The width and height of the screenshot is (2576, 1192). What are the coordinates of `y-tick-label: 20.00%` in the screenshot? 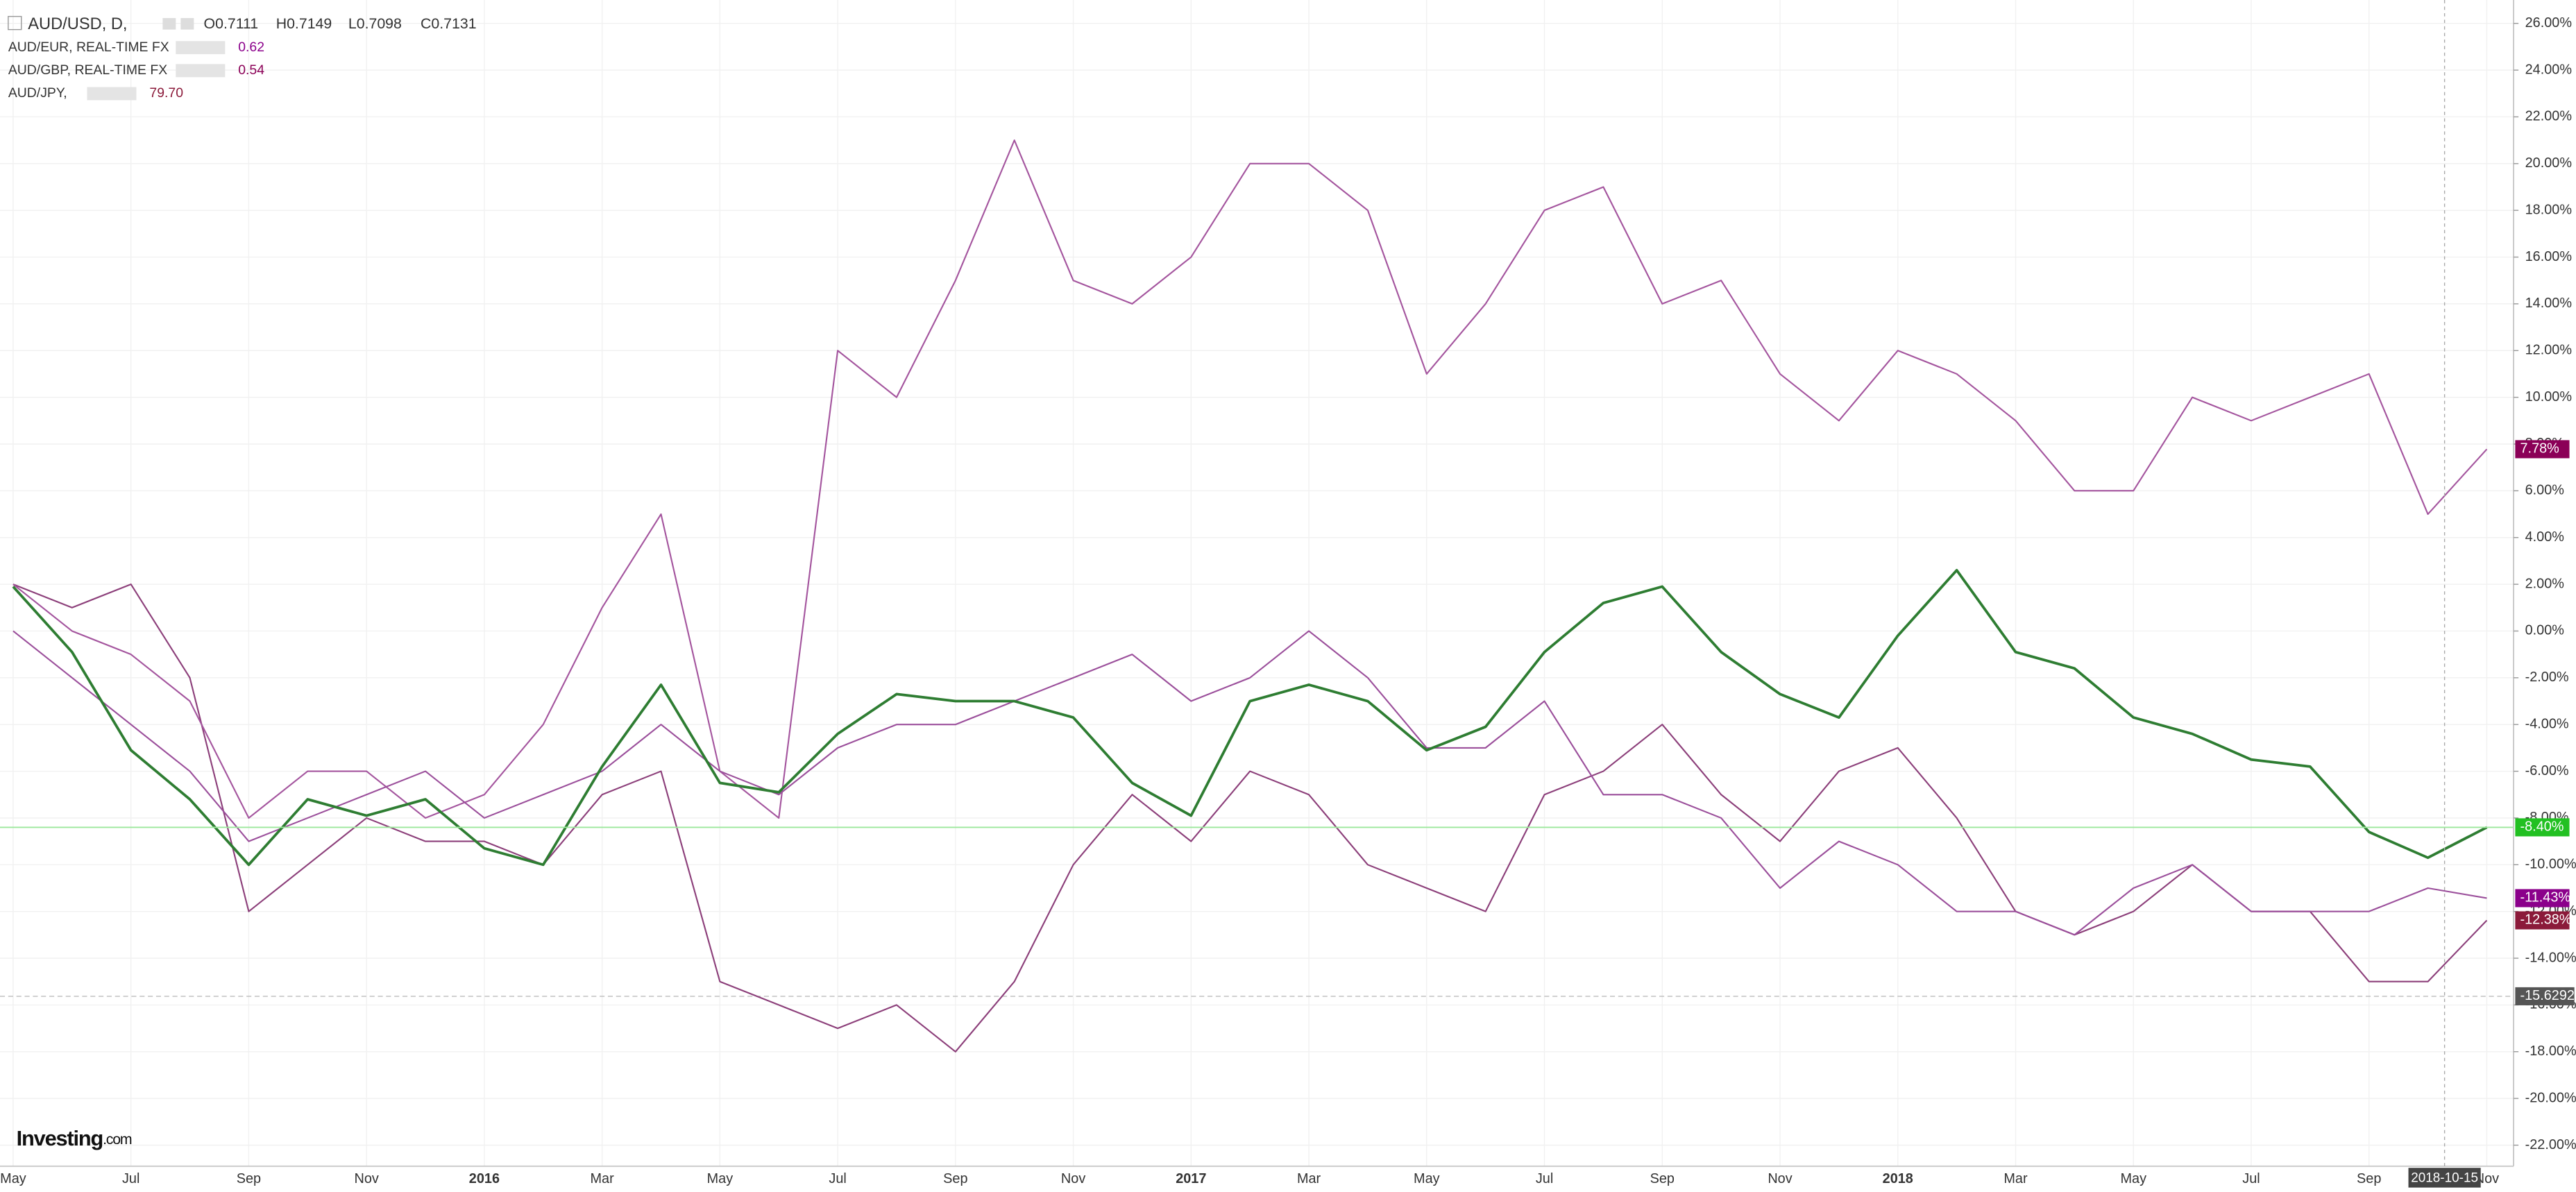 It's located at (2549, 163).